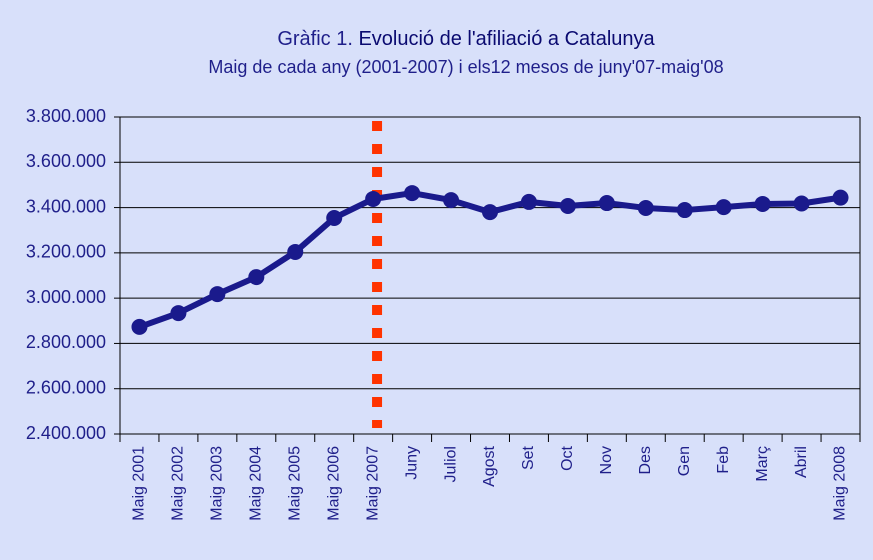  Describe the element at coordinates (489, 465) in the screenshot. I see `x-tick-label: Agost` at that location.